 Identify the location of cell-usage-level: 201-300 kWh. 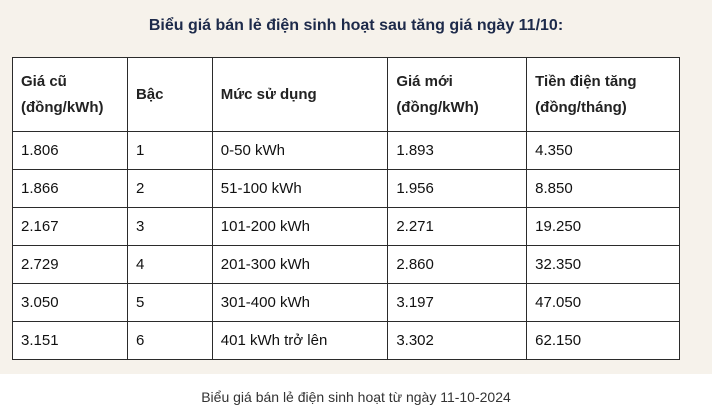
(300, 264).